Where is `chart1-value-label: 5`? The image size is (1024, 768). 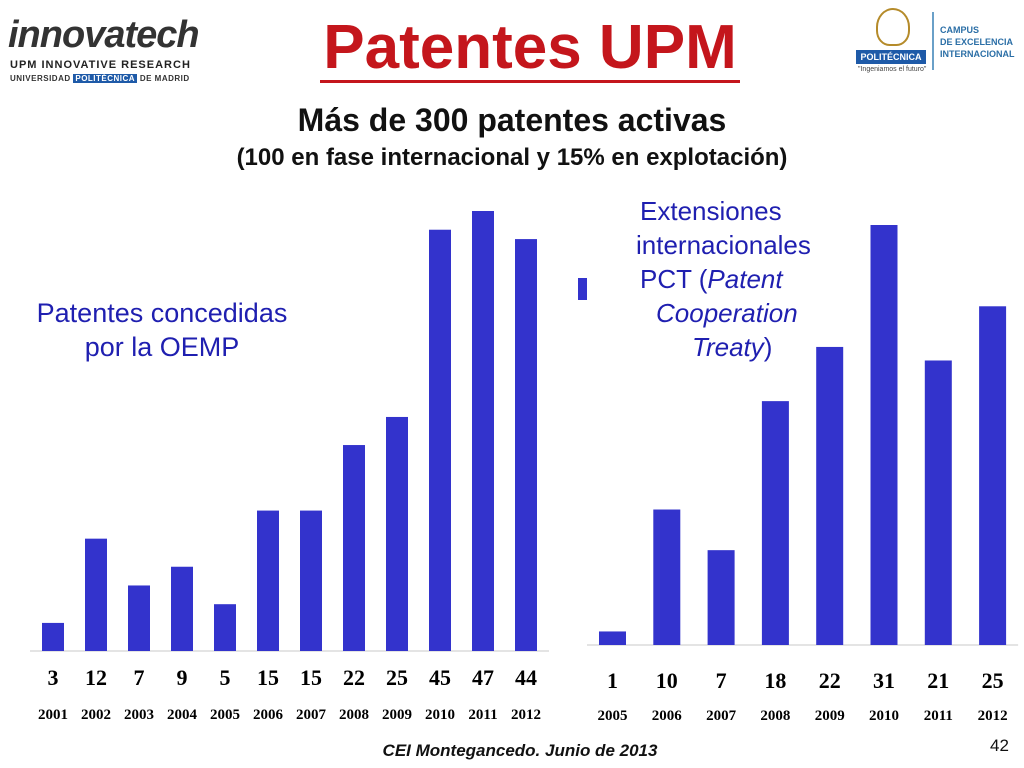
chart1-value-label: 5 is located at coordinates (225, 677).